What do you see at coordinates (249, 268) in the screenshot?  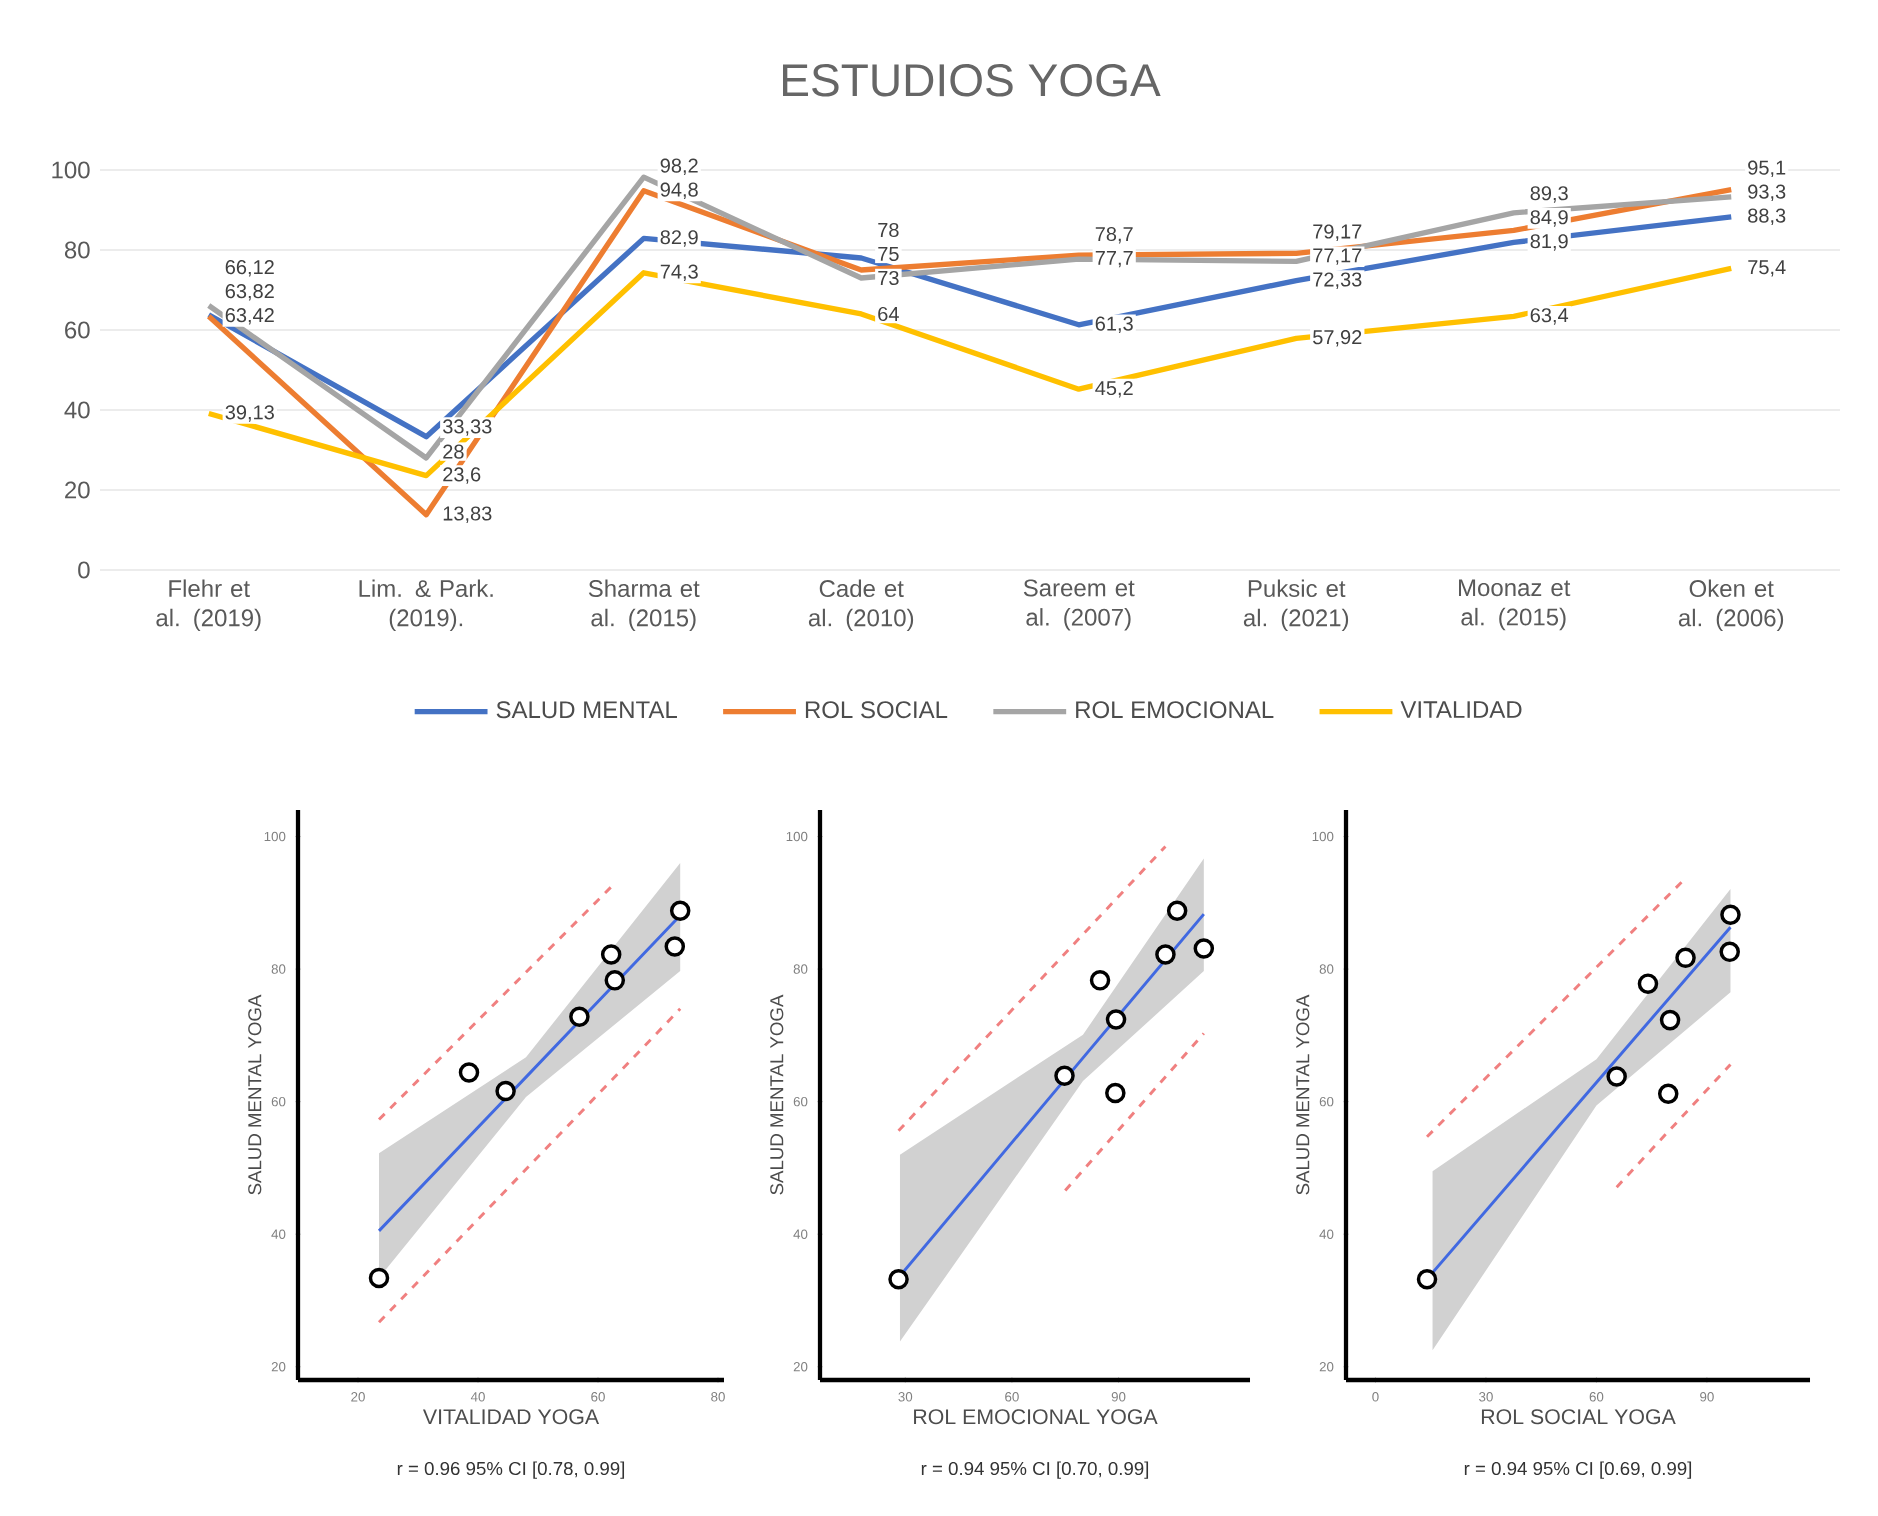 I see `data-label: 66,12` at bounding box center [249, 268].